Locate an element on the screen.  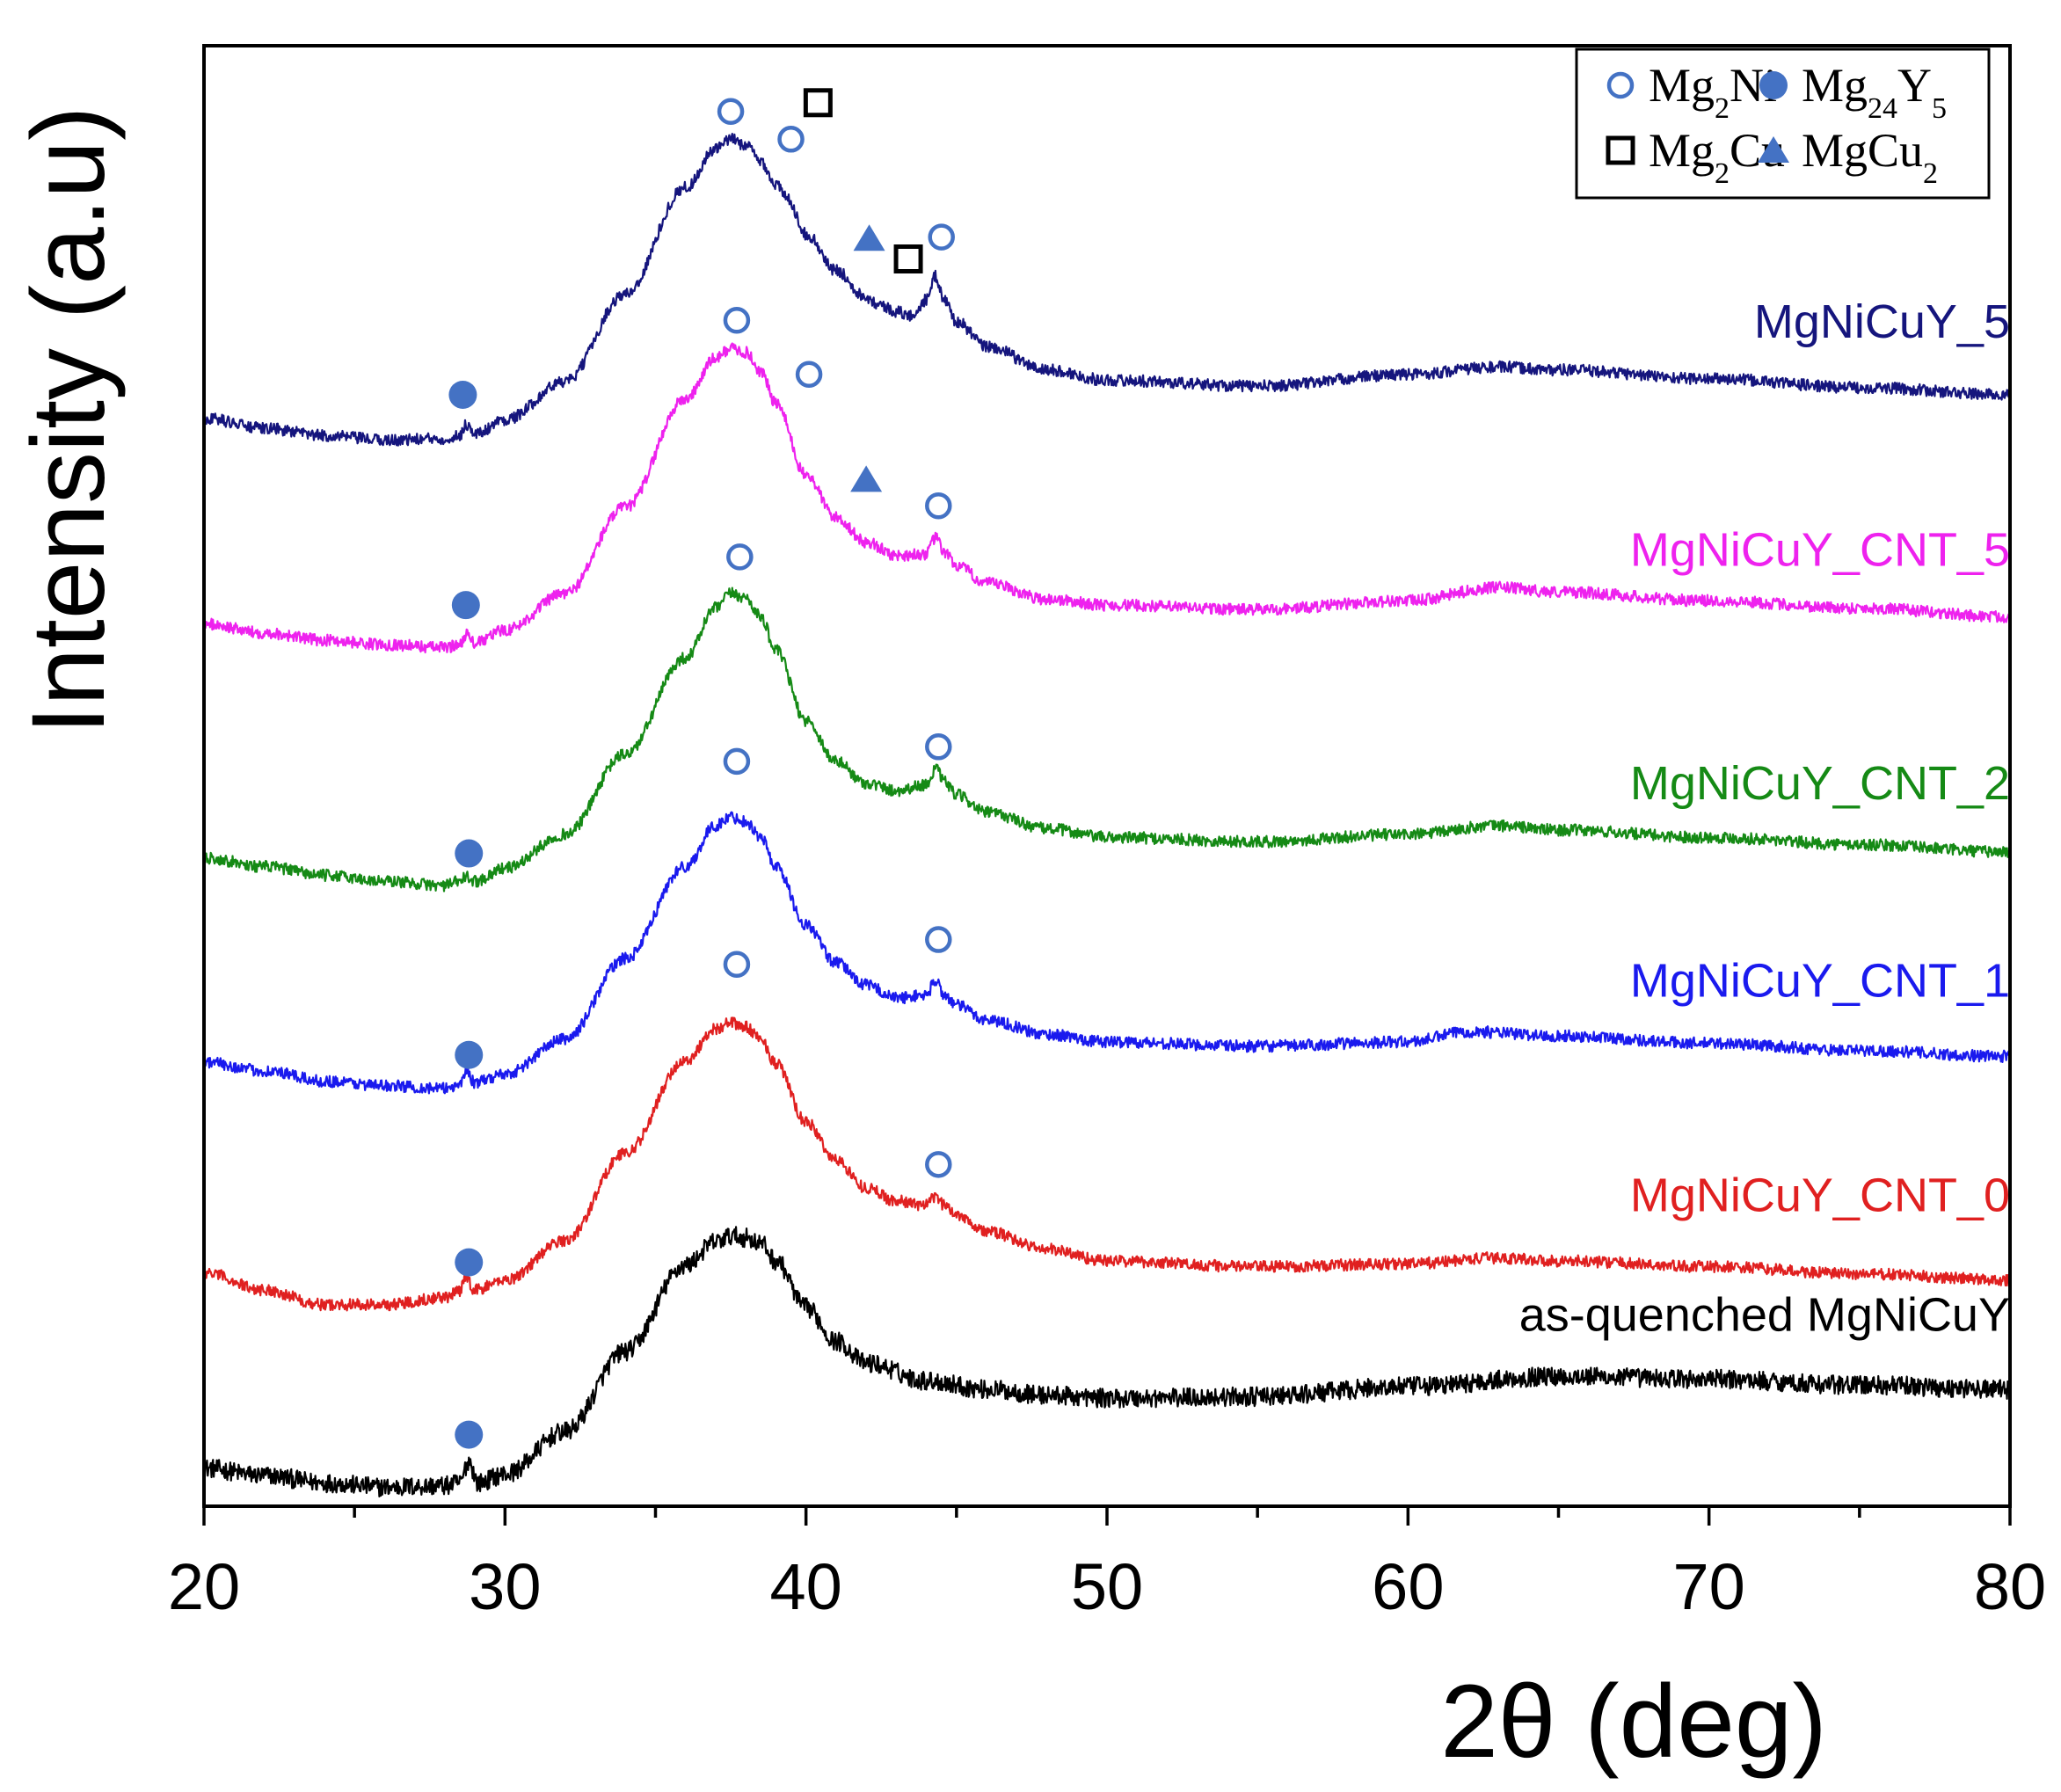
x-tick-label: 40 is located at coordinates (806, 1586).